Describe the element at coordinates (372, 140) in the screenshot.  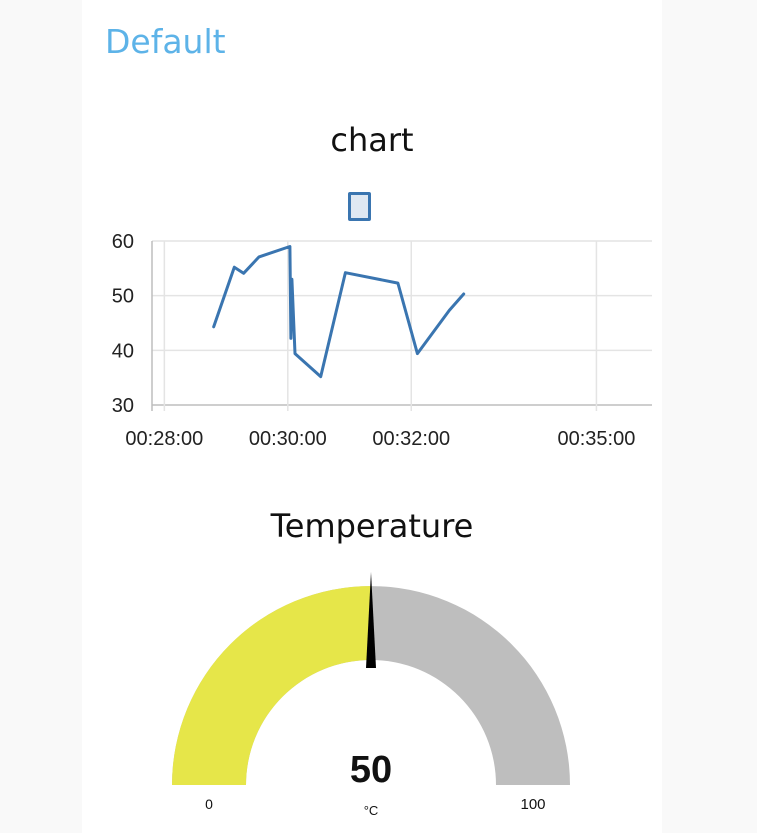
I see `chart-title: chart` at that location.